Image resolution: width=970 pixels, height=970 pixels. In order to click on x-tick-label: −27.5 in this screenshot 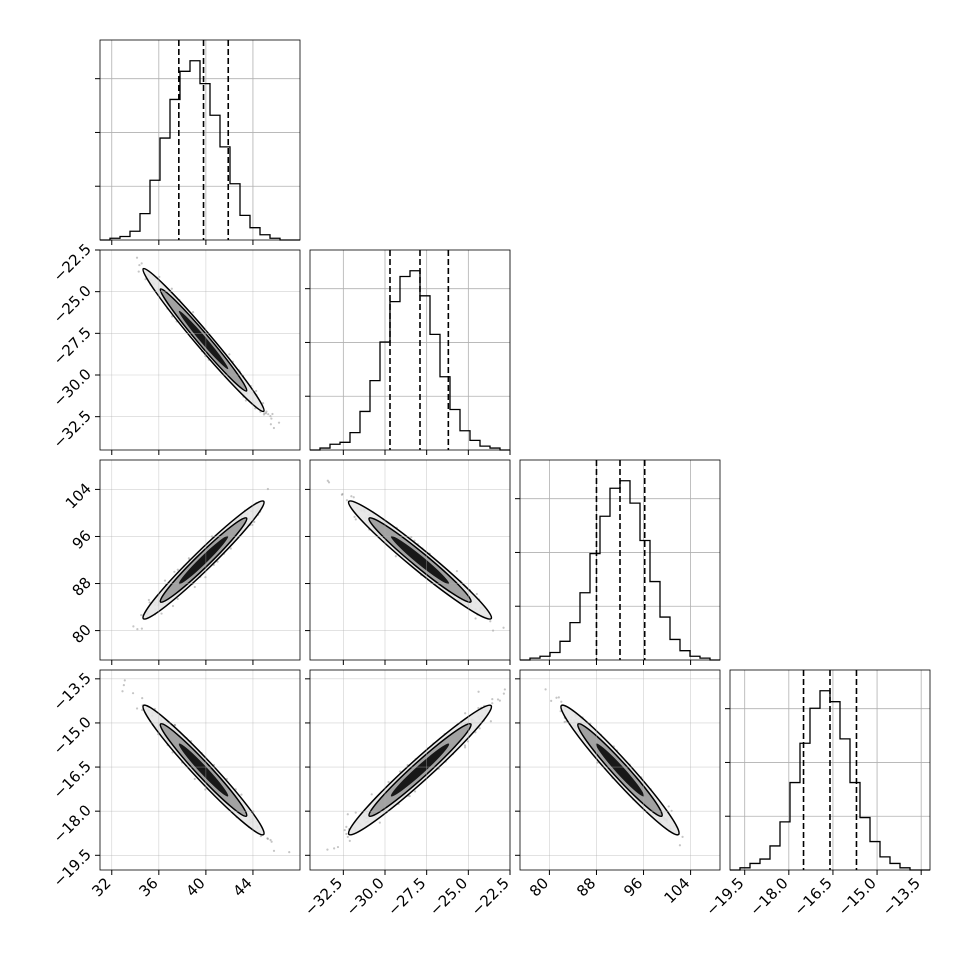, I will do `click(406, 896)`.